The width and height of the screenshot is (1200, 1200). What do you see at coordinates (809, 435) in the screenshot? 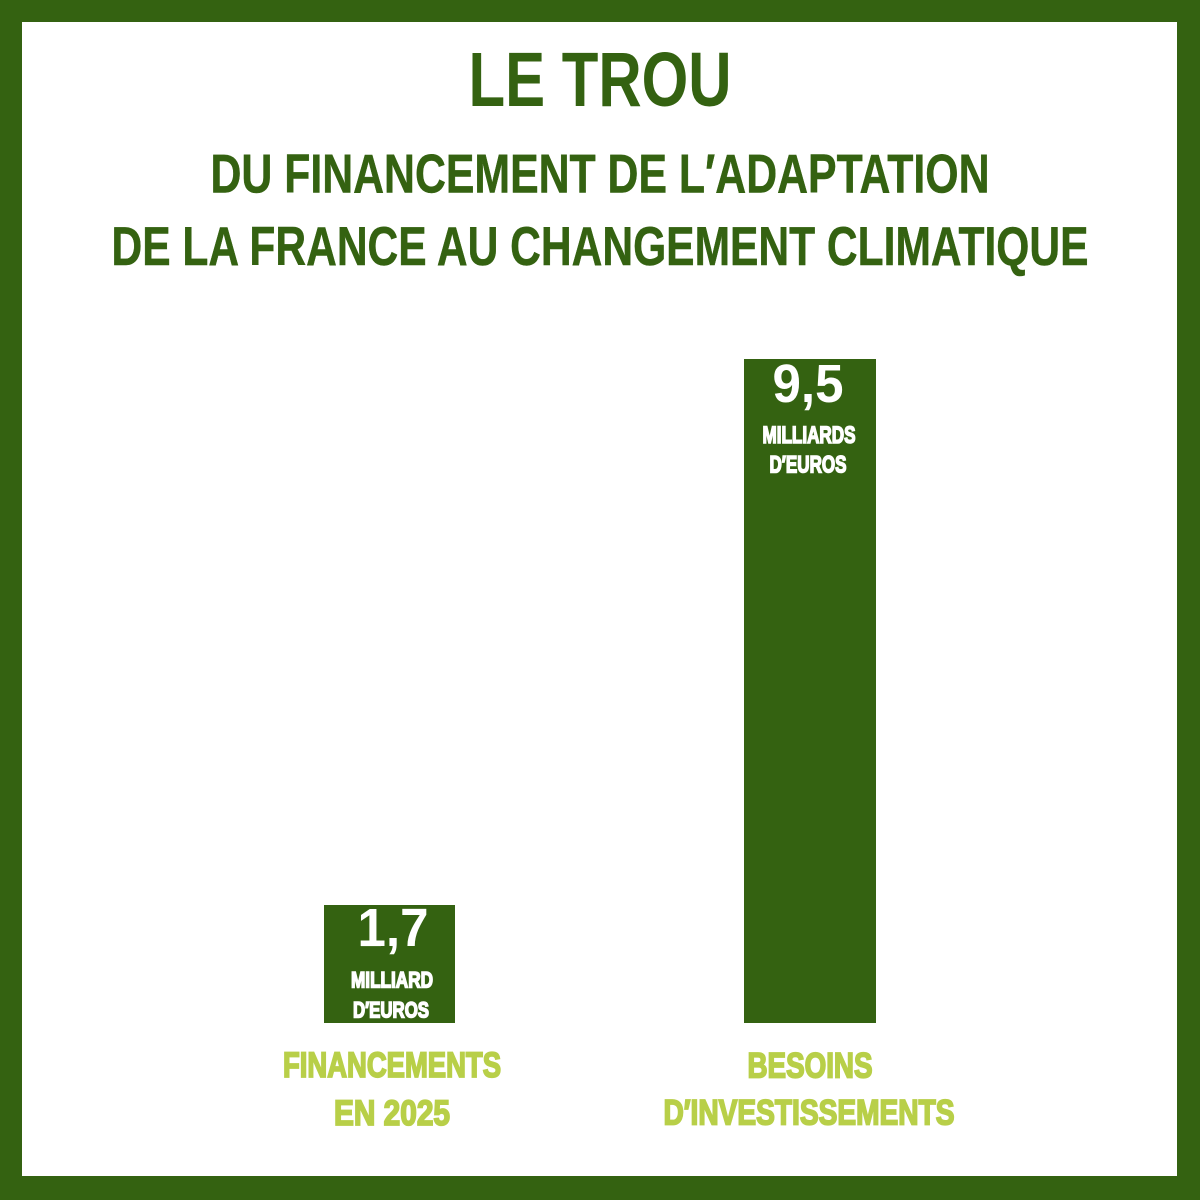
I see `svg-text: MILLIARDS` at bounding box center [809, 435].